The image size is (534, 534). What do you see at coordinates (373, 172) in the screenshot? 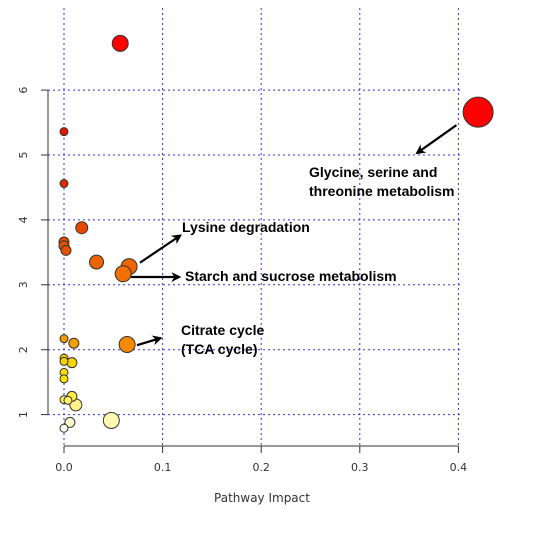
I see `annotation-label: Glycine, serine and` at bounding box center [373, 172].